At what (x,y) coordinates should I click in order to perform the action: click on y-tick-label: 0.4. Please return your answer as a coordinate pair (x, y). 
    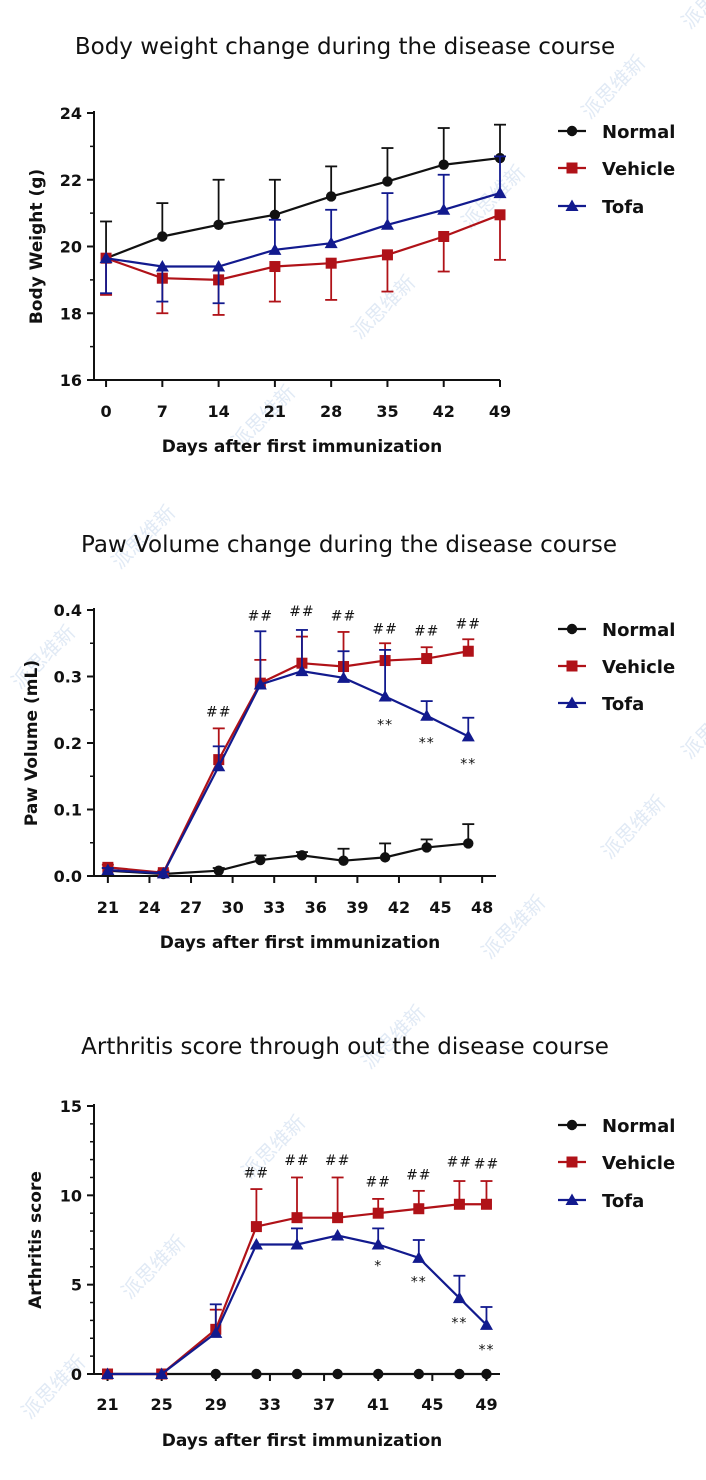
    Looking at the image, I should click on (68, 610).